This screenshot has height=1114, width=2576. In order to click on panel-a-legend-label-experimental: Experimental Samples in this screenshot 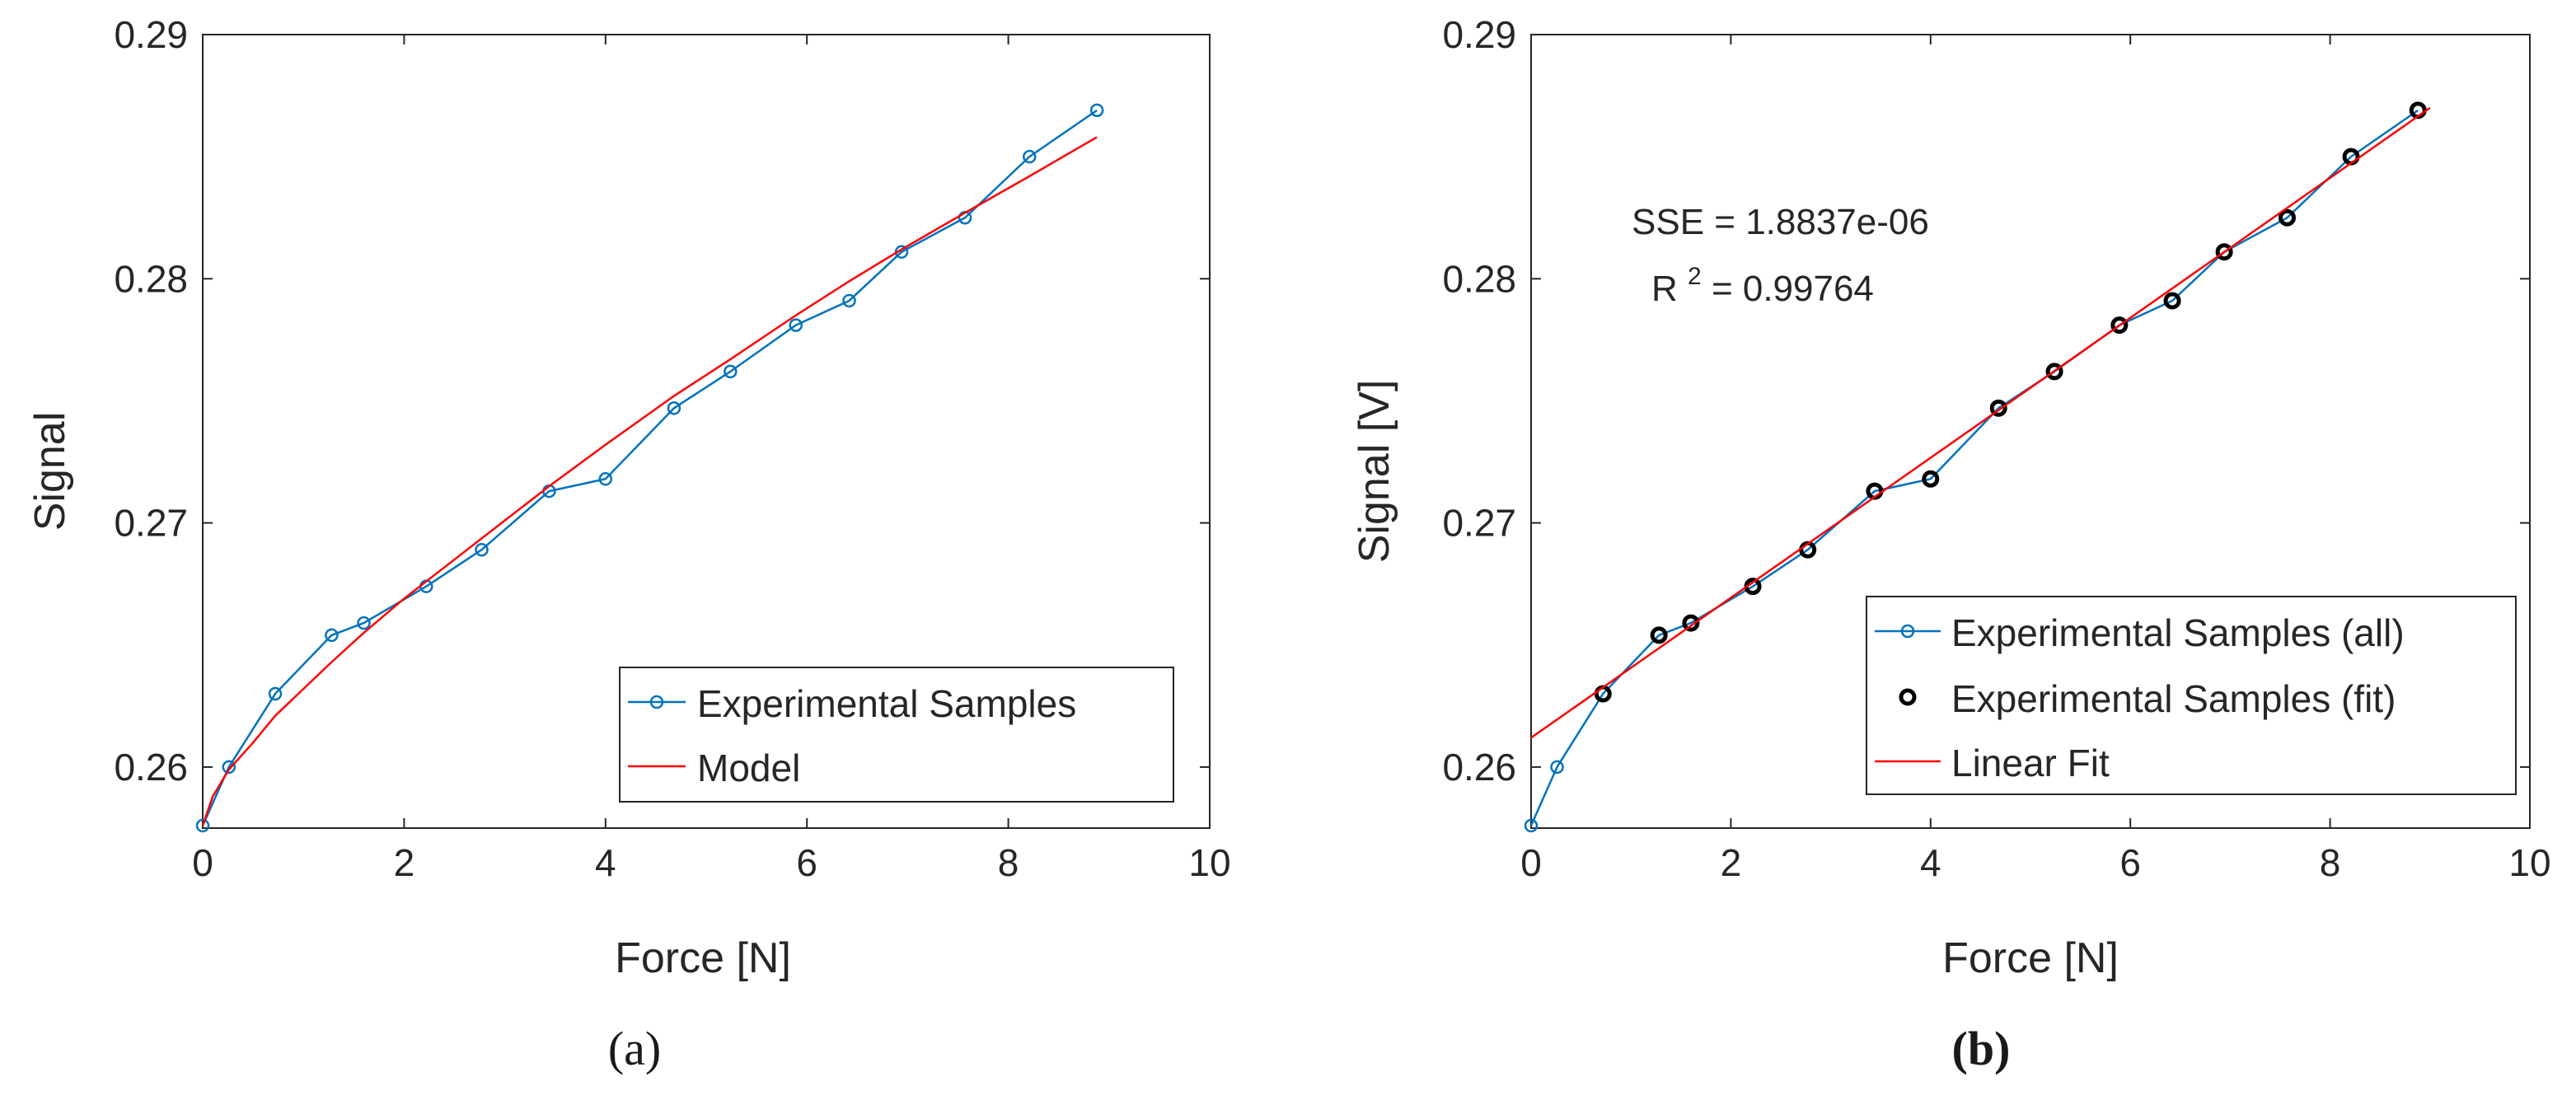, I will do `click(886, 703)`.